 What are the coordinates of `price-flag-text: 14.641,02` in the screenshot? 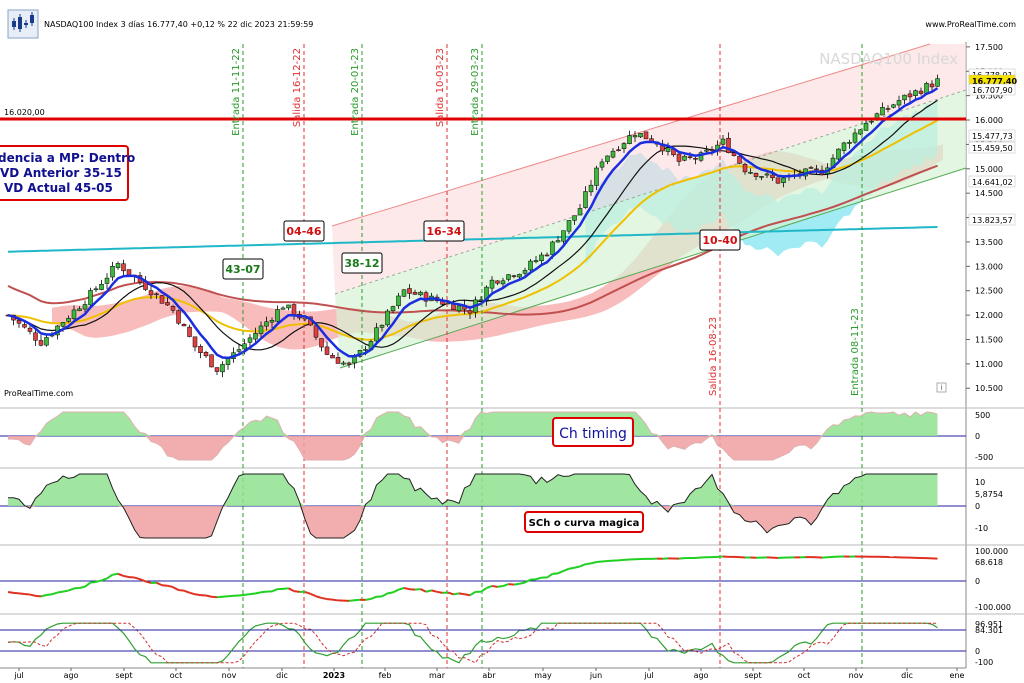 It's located at (992, 182).